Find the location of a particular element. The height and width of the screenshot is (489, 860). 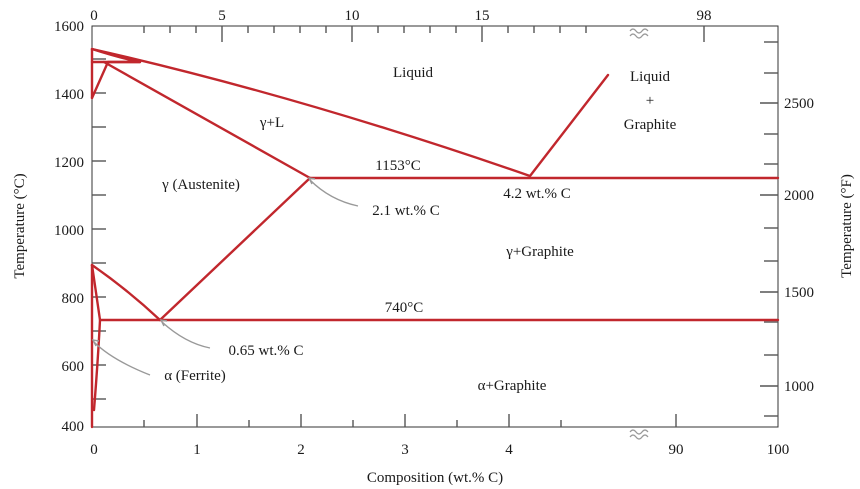

left-tick-1400: 1400 is located at coordinates (69, 95).